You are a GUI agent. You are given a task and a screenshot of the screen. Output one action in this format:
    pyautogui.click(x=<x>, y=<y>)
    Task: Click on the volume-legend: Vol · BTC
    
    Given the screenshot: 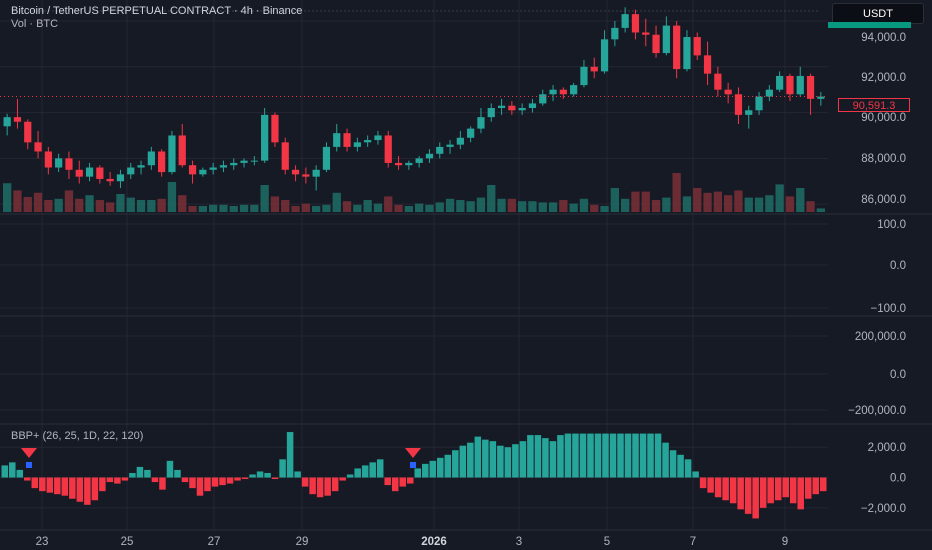 What is the action you would take?
    pyautogui.click(x=35, y=24)
    